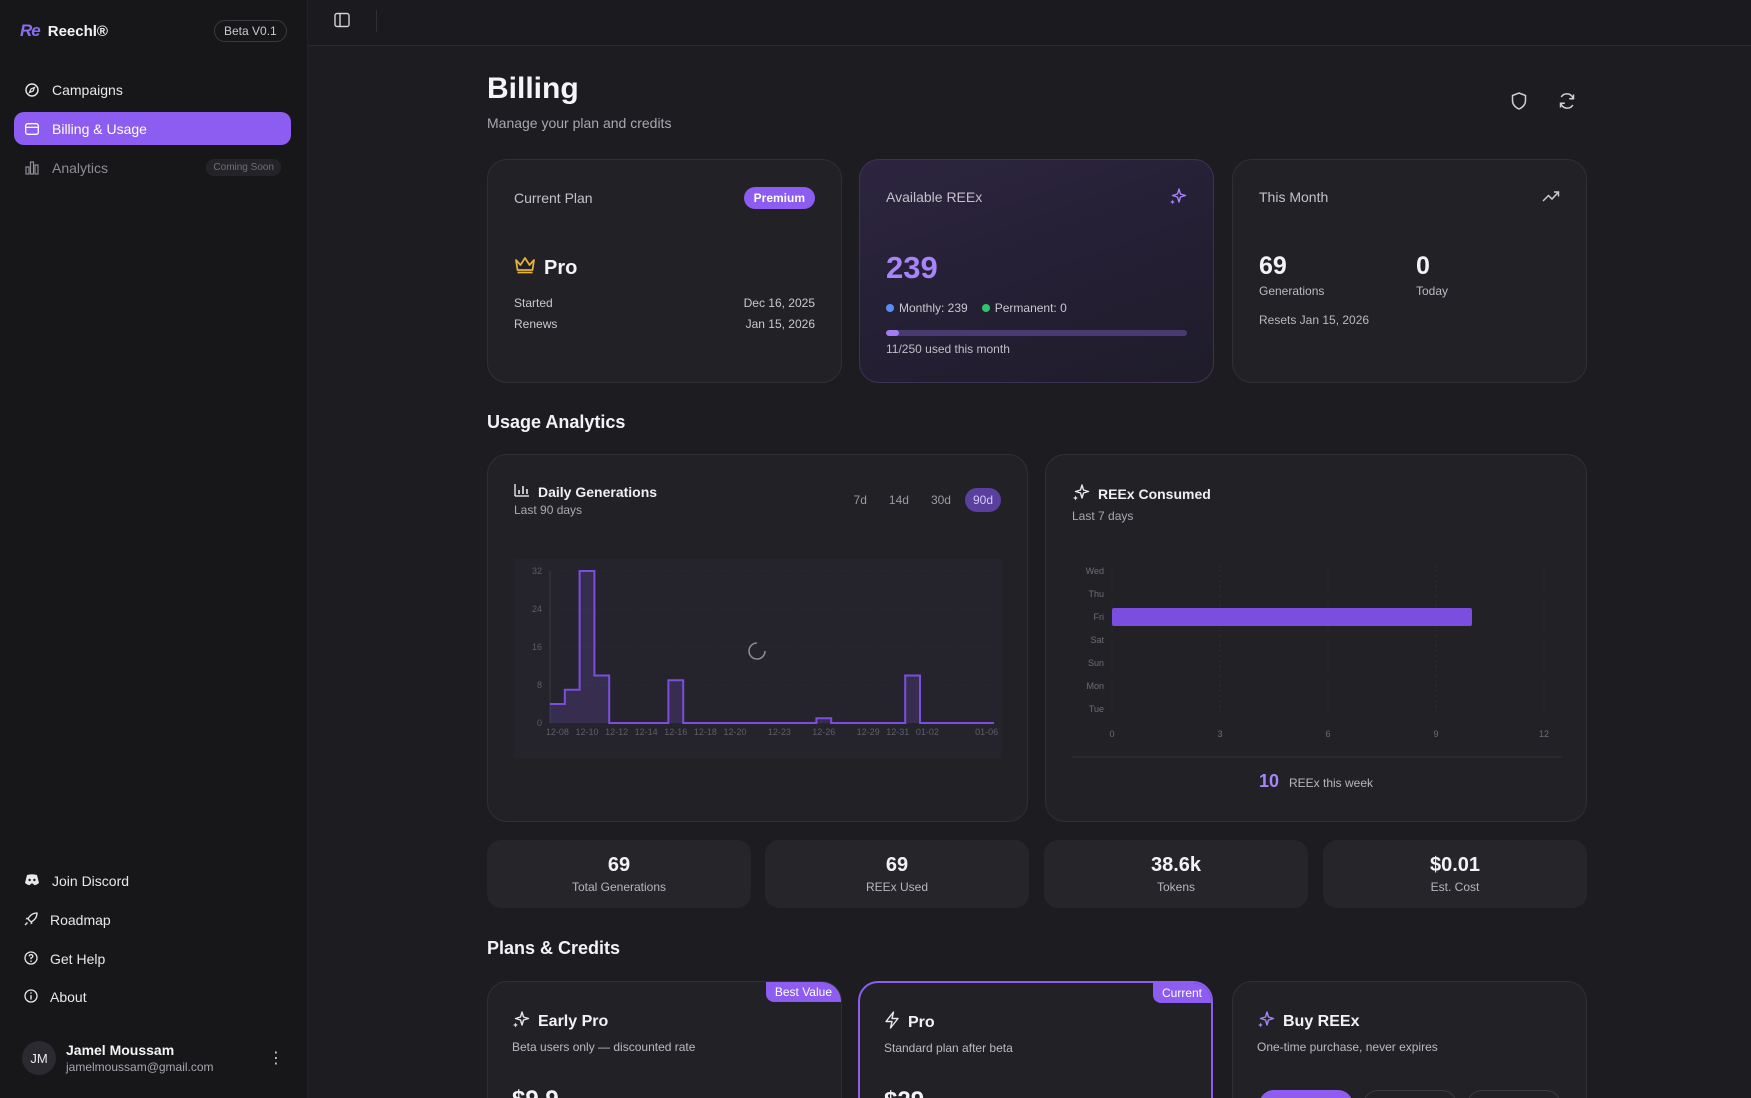 This screenshot has height=1098, width=1751. What do you see at coordinates (548, 510) in the screenshot?
I see `daily-generations-subtitle: Last 90 days` at bounding box center [548, 510].